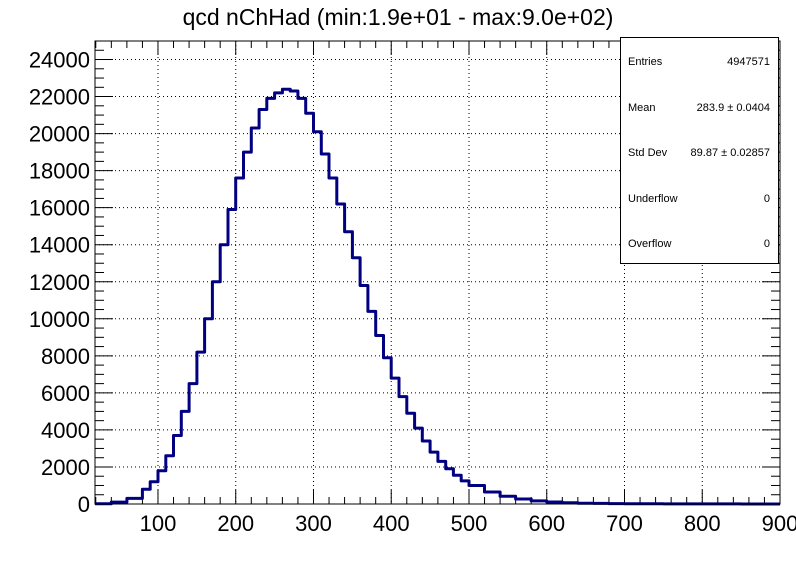 The image size is (796, 572). I want to click on stats-value: 89.87 ± 0.02857, so click(730, 153).